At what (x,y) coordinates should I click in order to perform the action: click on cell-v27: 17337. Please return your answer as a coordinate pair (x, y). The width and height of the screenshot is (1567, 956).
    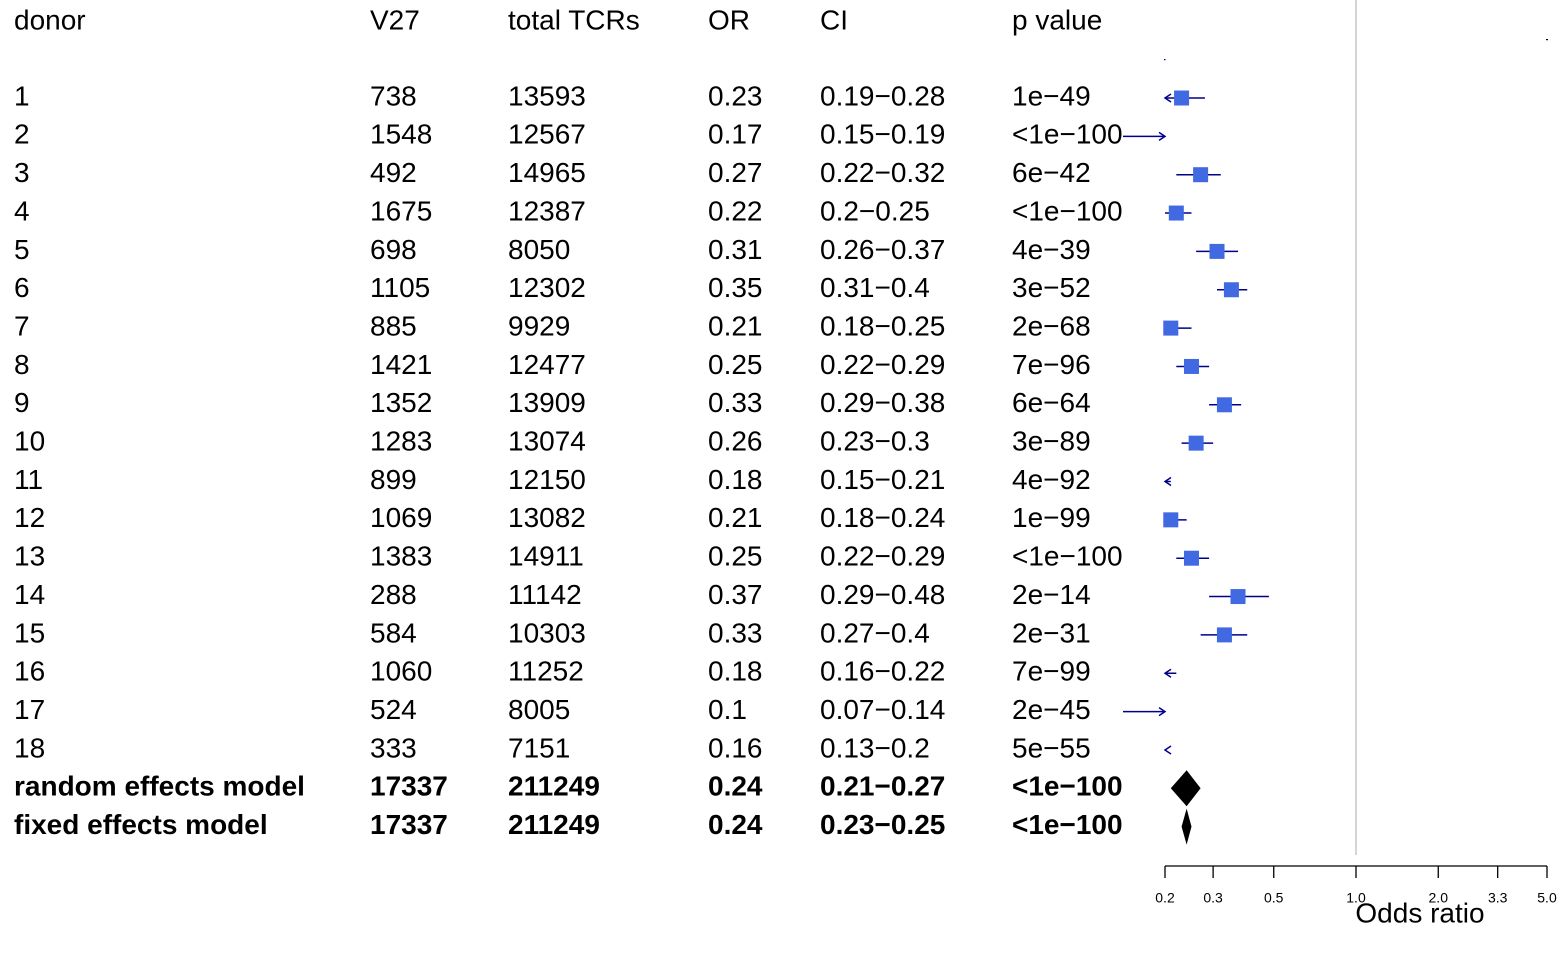
    Looking at the image, I should click on (409, 824).